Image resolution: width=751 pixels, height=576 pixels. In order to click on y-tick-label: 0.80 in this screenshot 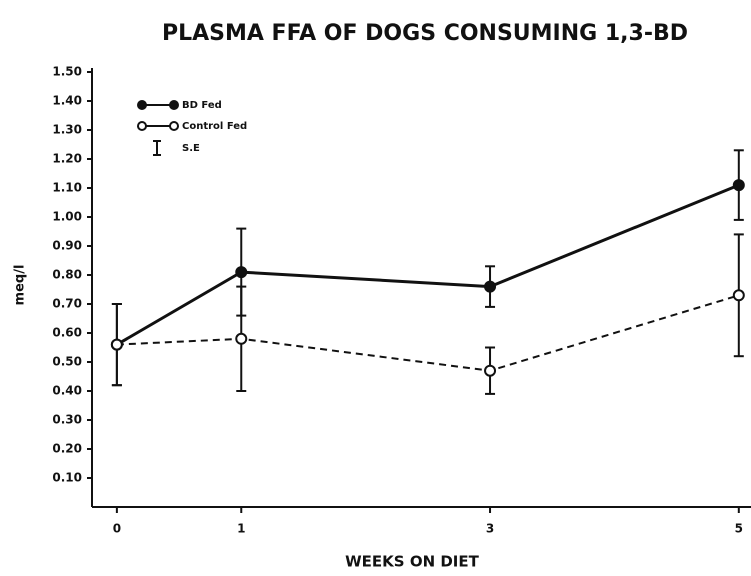, I will do `click(67, 275)`.